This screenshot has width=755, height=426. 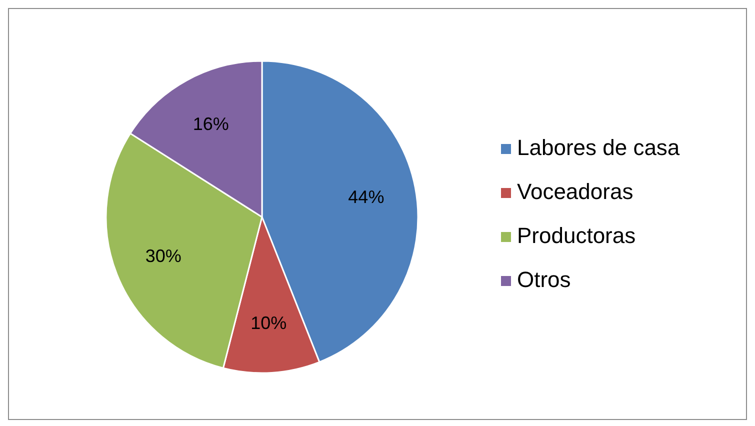 I want to click on data-label: 44%, so click(x=366, y=197).